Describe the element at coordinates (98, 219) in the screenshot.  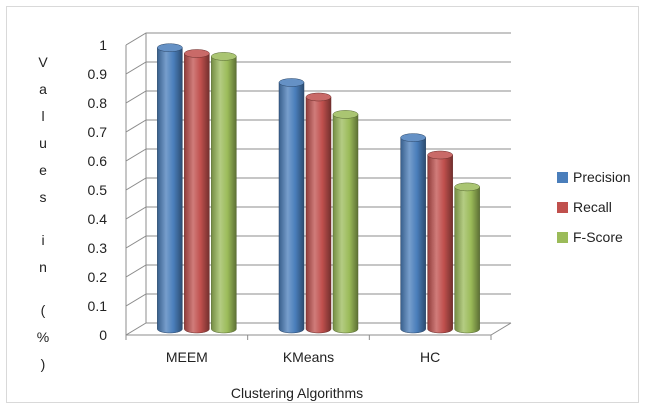
I see `y-tick-label: 0.4` at that location.